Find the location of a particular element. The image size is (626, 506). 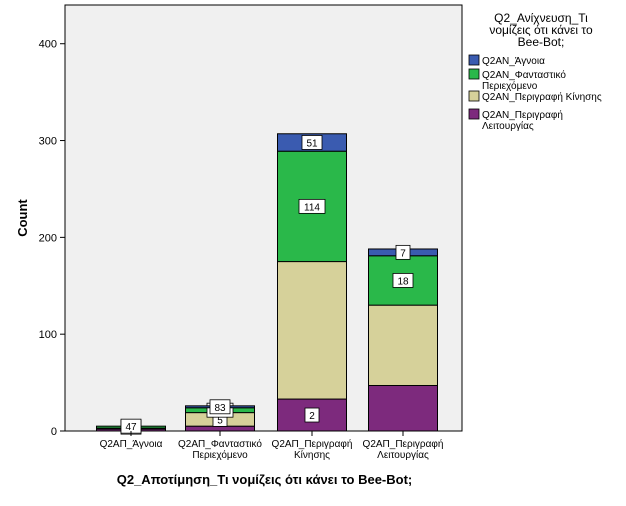

y-tick-label: 300 is located at coordinates (48, 142).